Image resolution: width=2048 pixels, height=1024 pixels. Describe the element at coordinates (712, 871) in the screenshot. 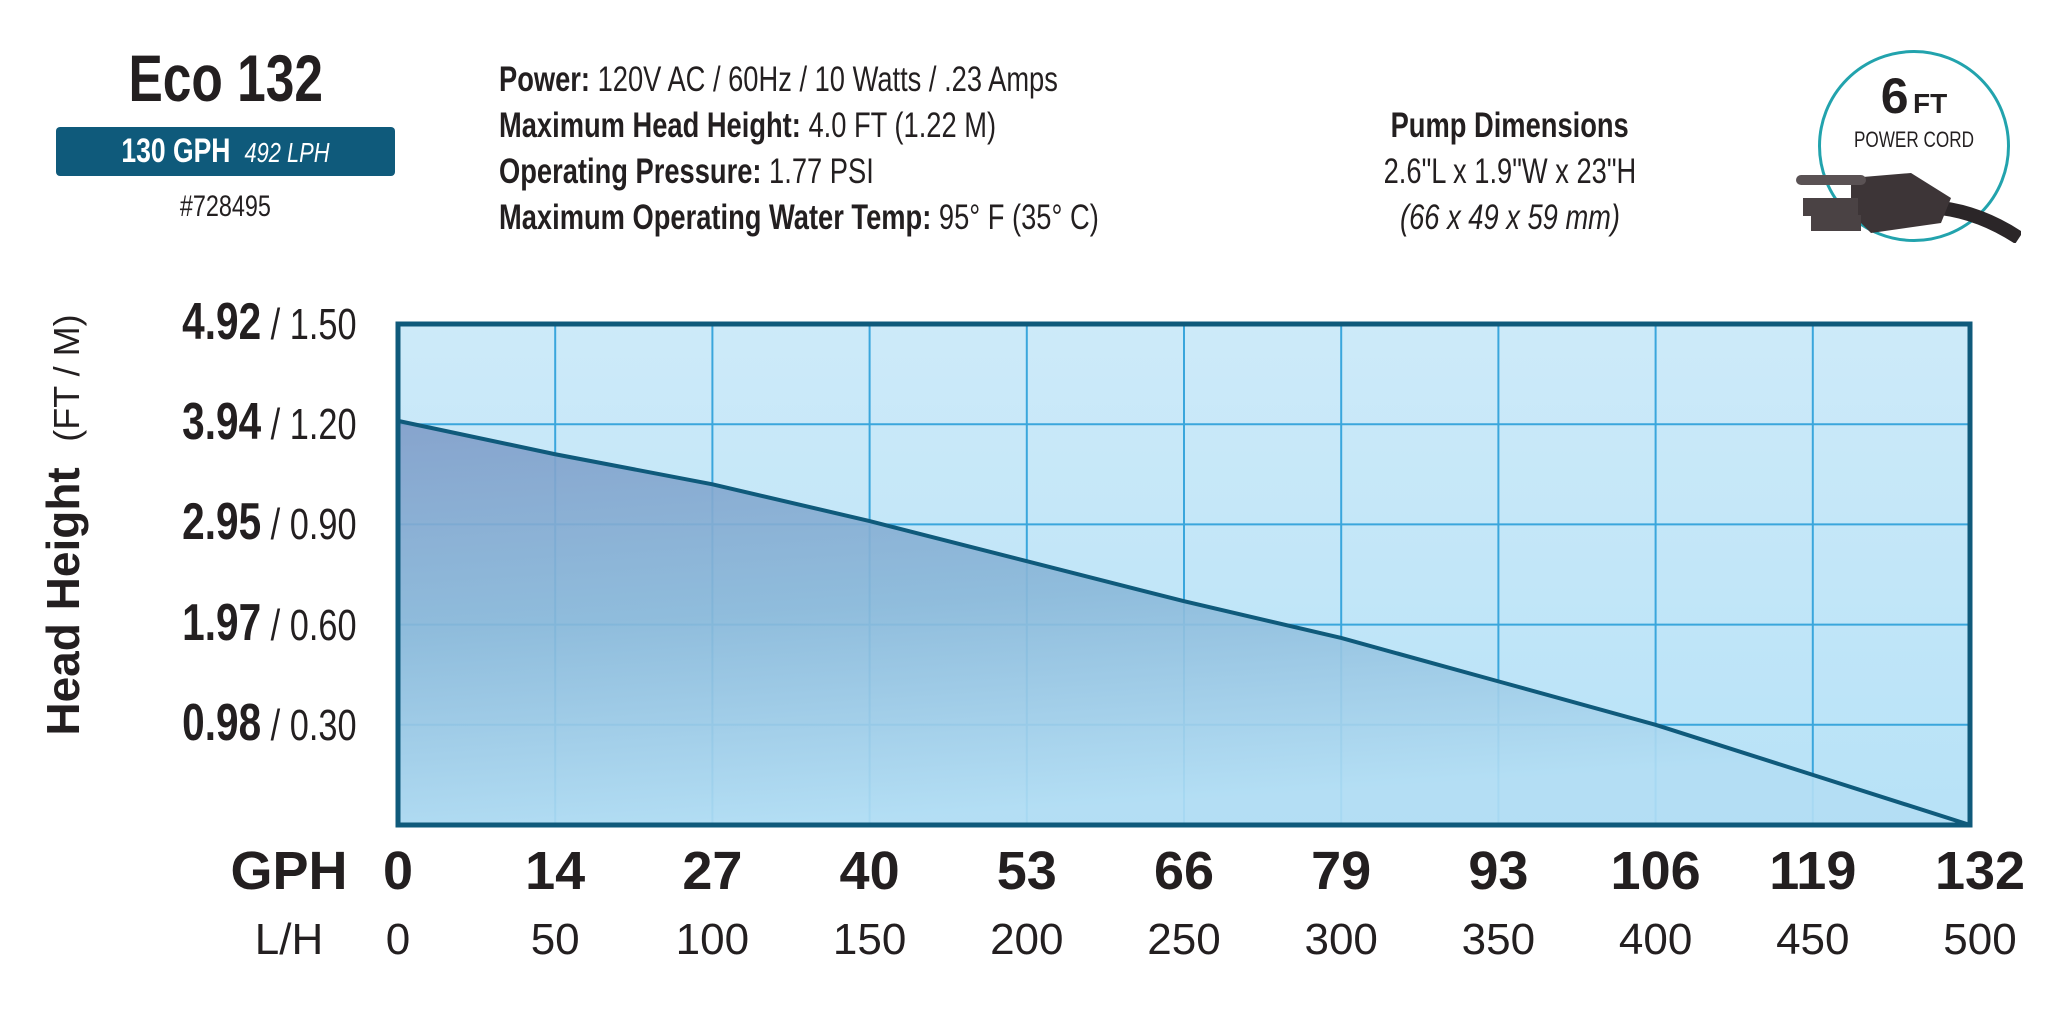

I see `x-tick-gph: 27` at that location.